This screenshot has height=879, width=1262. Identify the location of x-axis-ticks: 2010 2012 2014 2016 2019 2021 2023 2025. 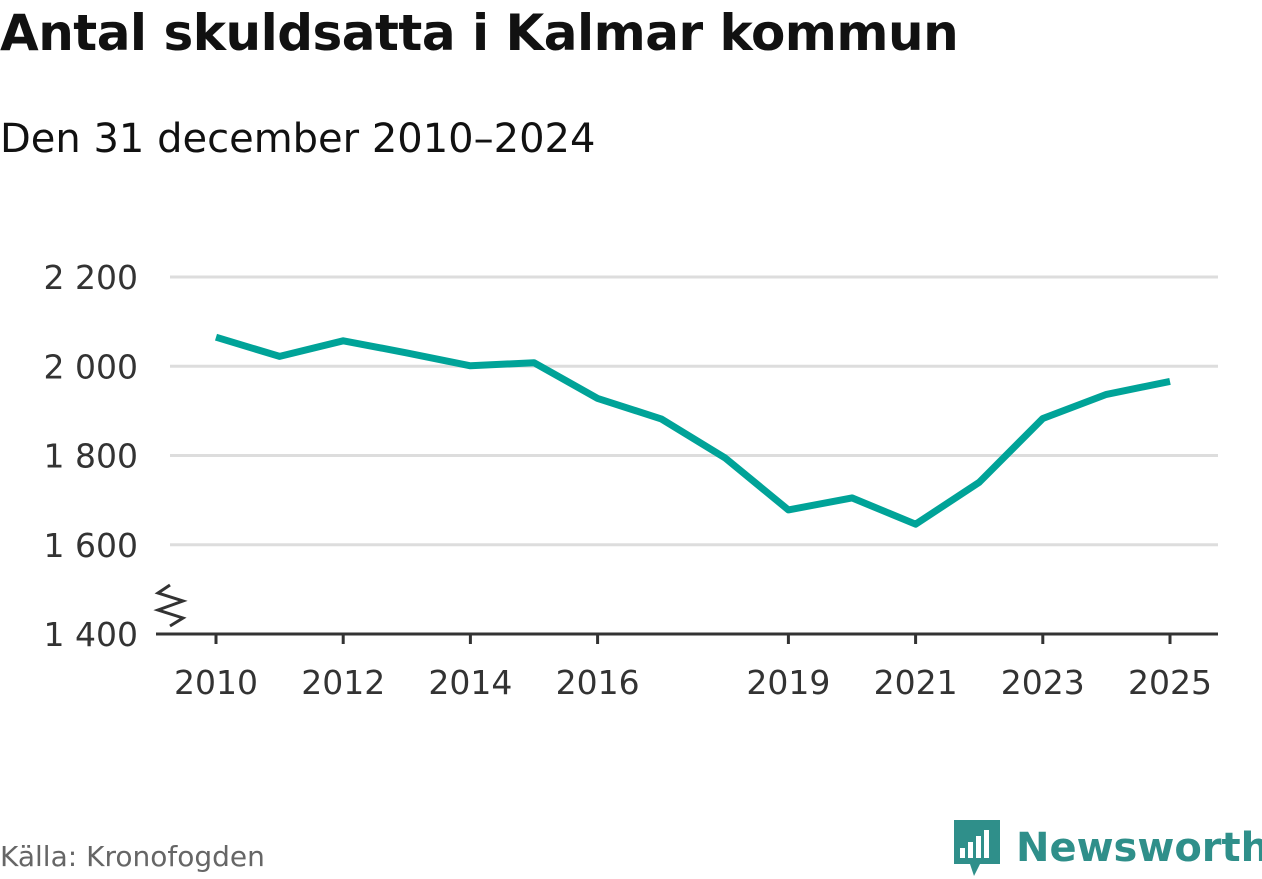
(693, 668).